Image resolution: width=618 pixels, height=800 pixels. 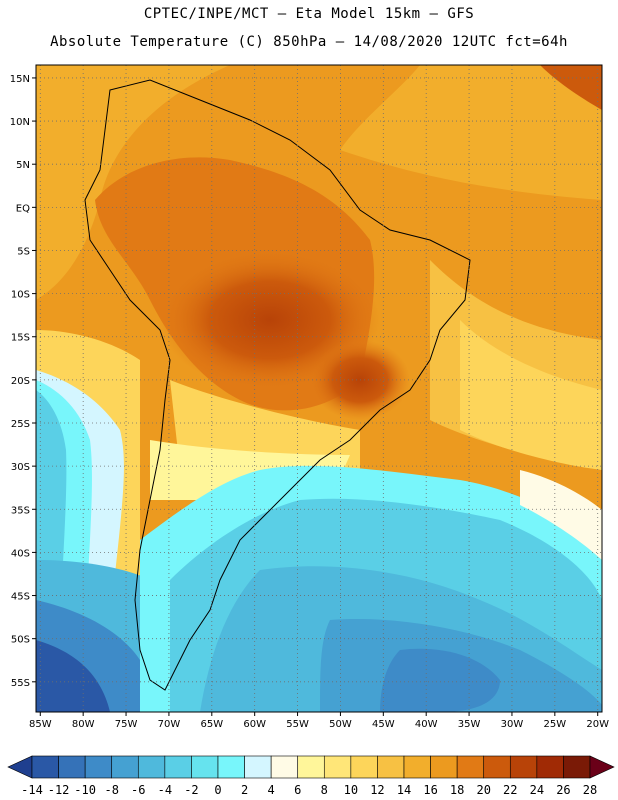 I want to click on lat-label: EQ, so click(x=23, y=208).